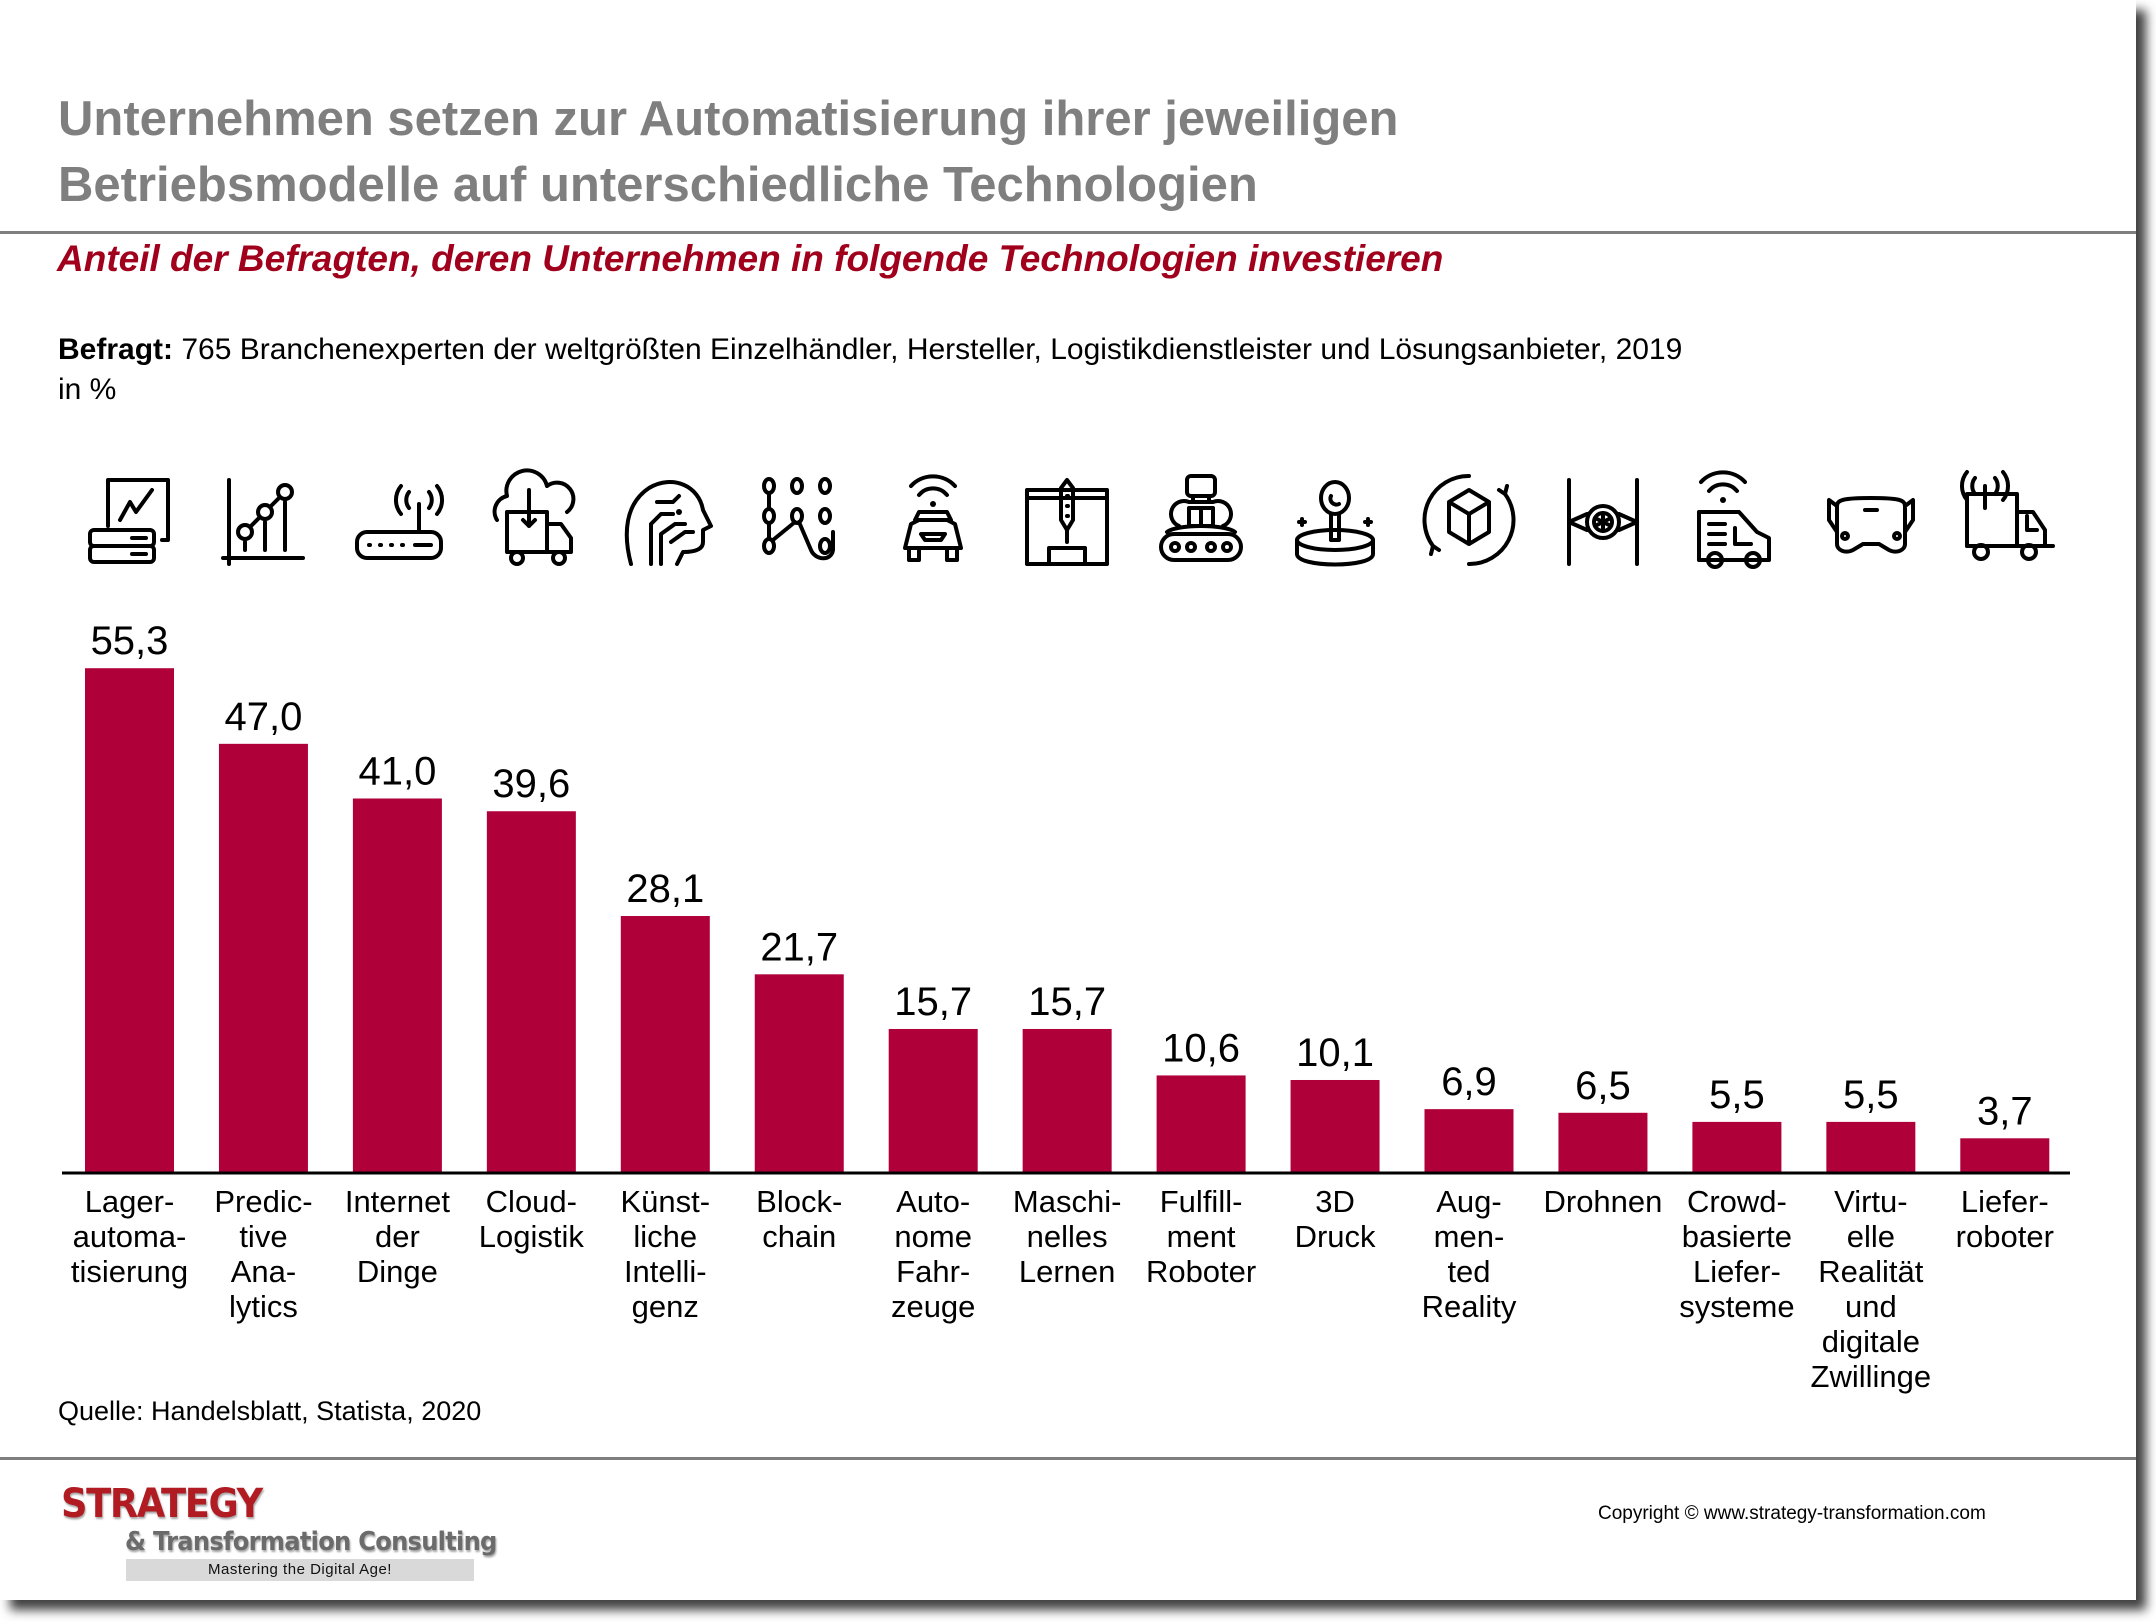 Image resolution: width=2156 pixels, height=1622 pixels. I want to click on category-label-line: ted, so click(1468, 1271).